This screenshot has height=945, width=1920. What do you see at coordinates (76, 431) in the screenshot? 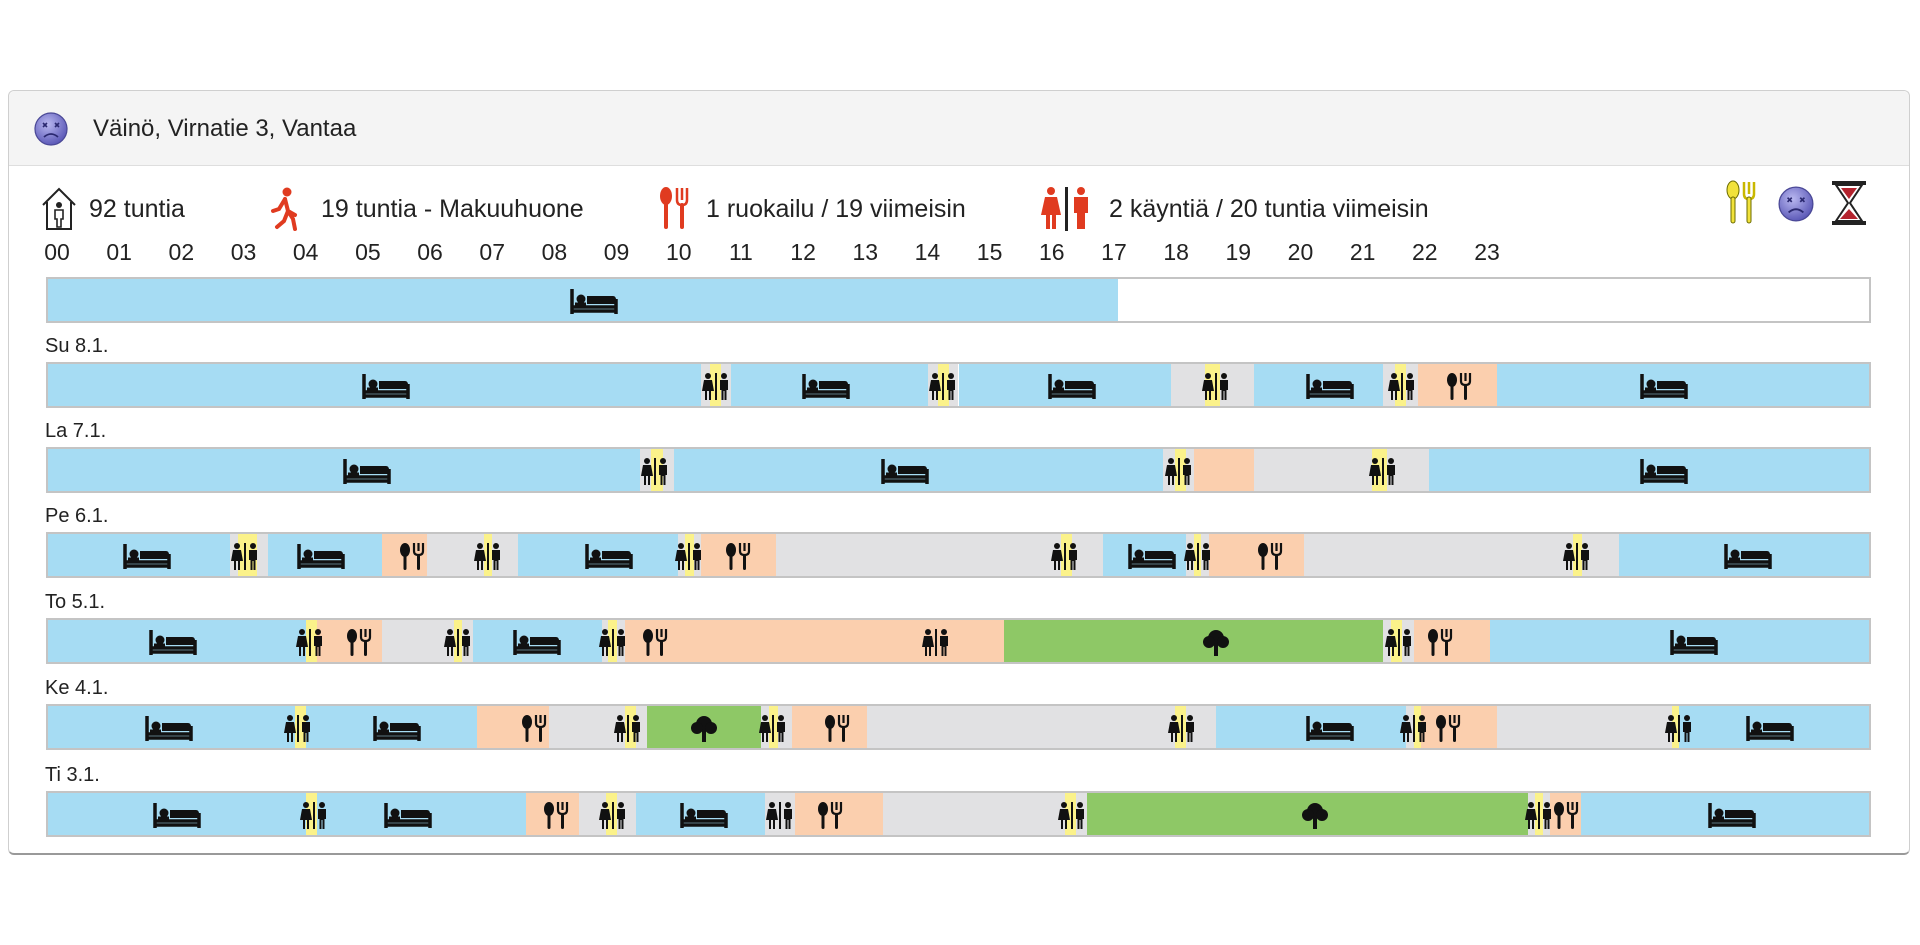
I see `day-label: La 7.1.` at bounding box center [76, 431].